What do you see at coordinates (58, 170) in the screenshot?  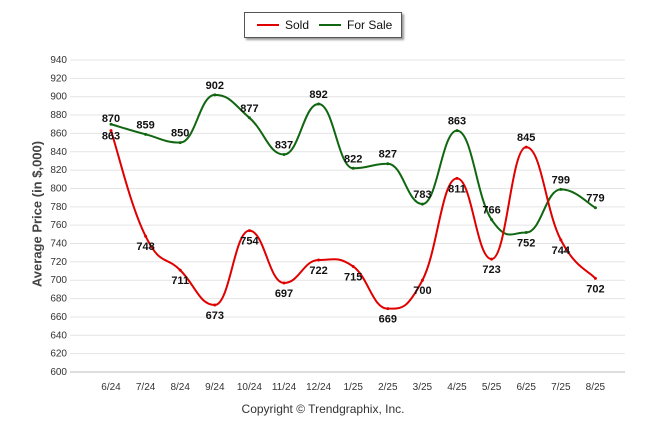 I see `y-tick-label-820: 820` at bounding box center [58, 170].